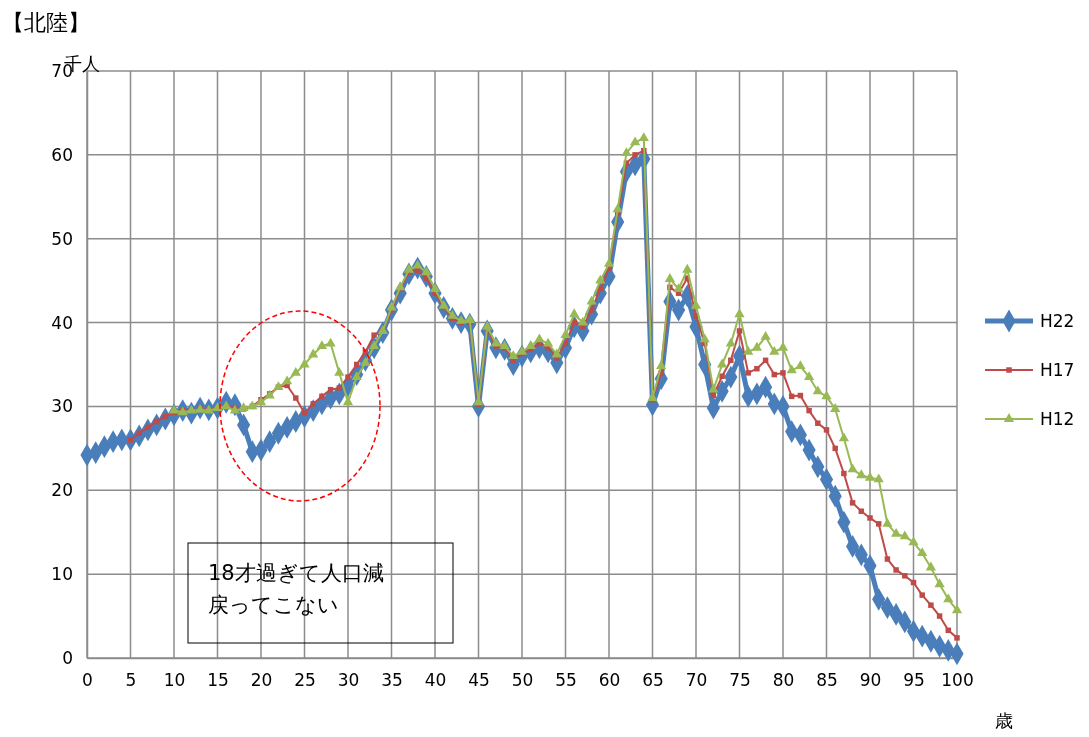 The width and height of the screenshot is (1089, 737). Describe the element at coordinates (522, 680) in the screenshot. I see `x-tick-label: 50` at that location.